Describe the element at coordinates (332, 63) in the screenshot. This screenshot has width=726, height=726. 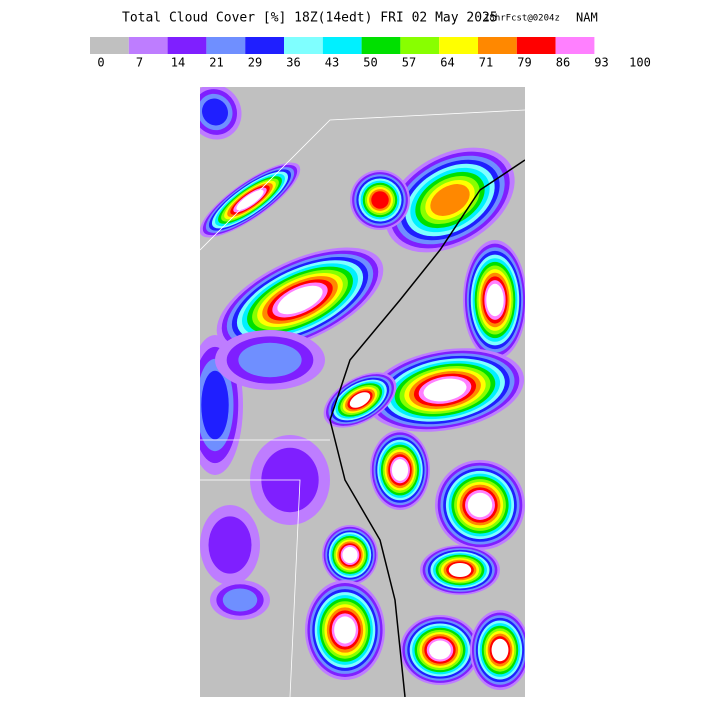
I see `colorbar-label: 43` at that location.